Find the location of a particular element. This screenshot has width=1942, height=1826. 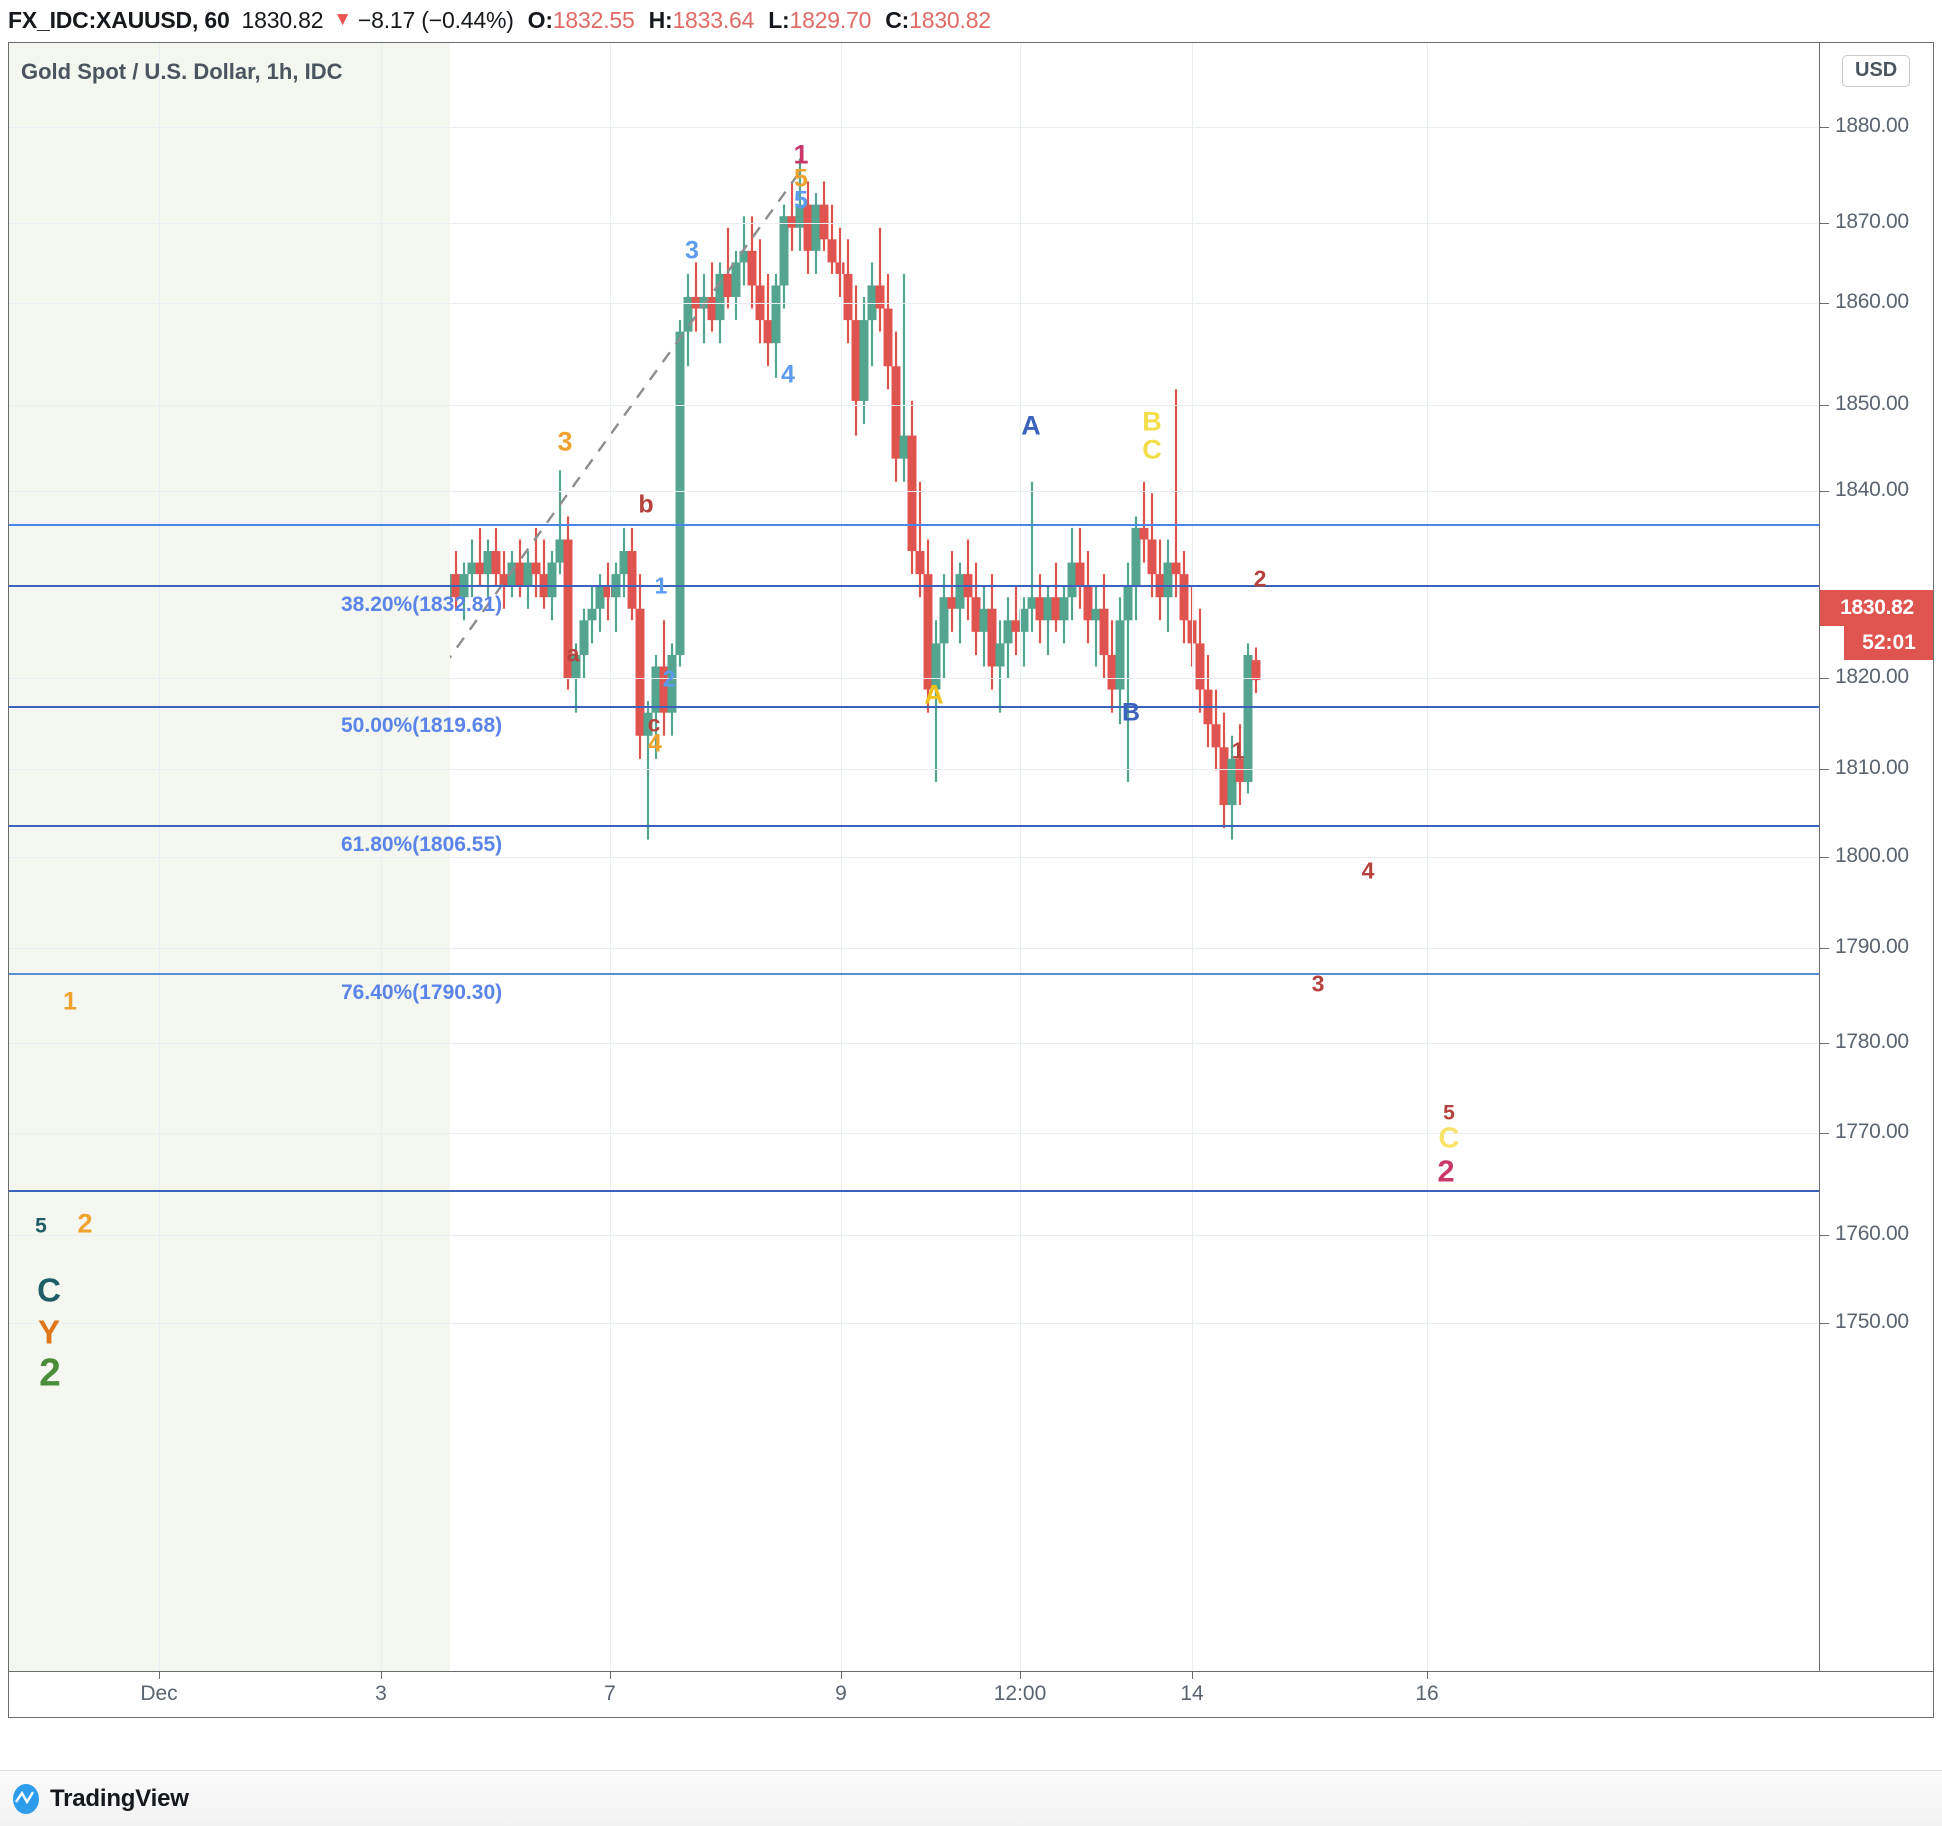

time-tick-label: Dec is located at coordinates (159, 1693).